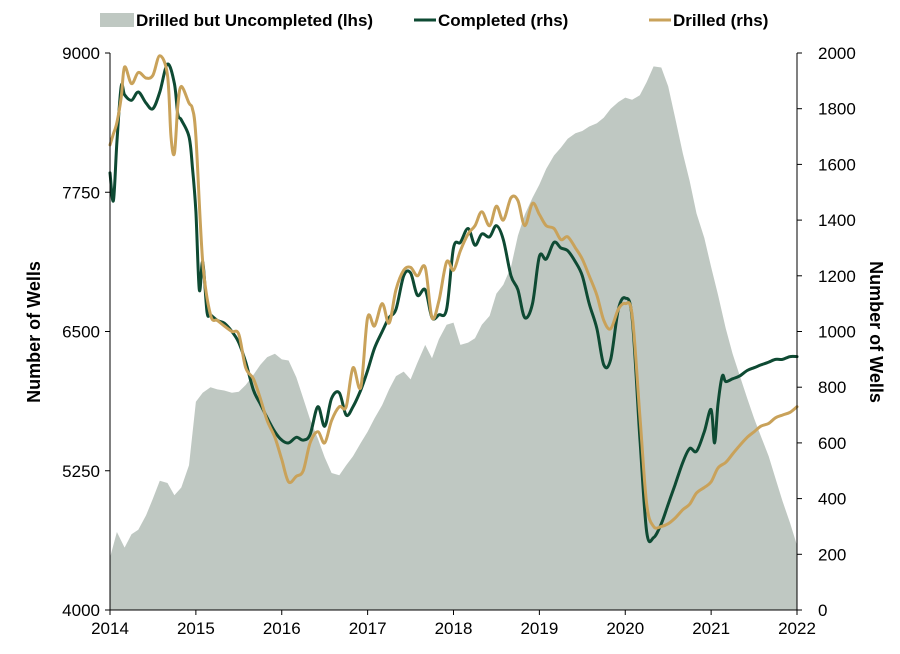  Describe the element at coordinates (81, 192) in the screenshot. I see `y-left-tick-label: 7750` at that location.